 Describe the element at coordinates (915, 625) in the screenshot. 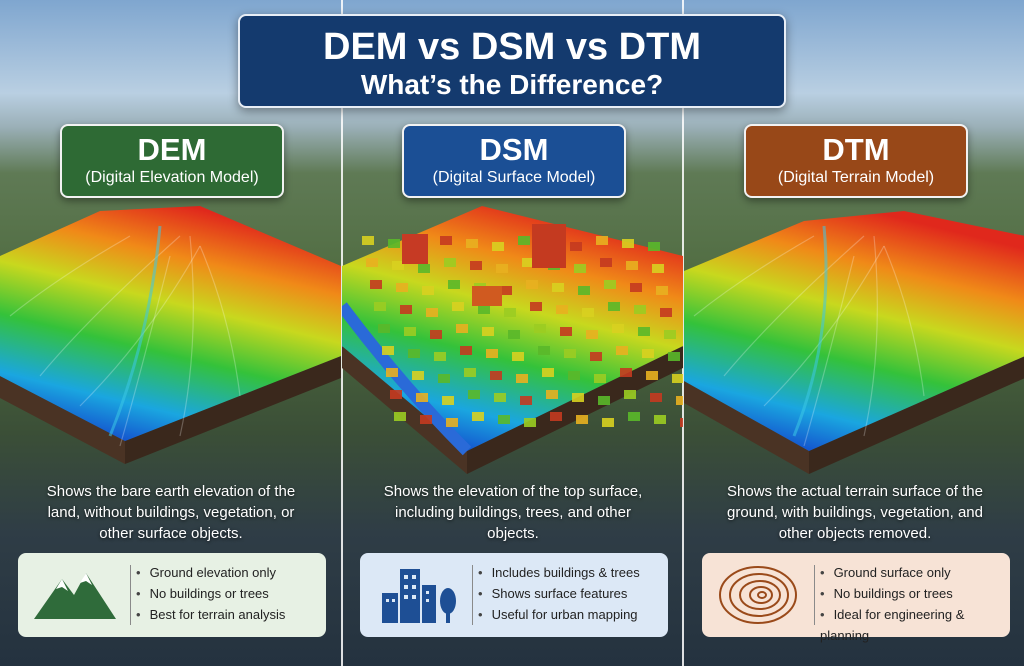

I see `feature-item: Ideal for engineering & planning` at that location.